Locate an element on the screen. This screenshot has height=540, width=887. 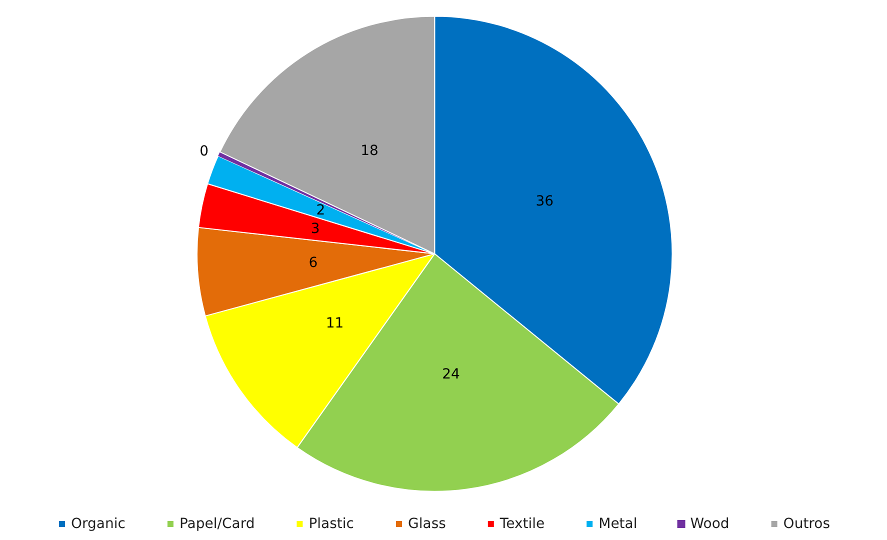
data-label: 3 is located at coordinates (315, 228).